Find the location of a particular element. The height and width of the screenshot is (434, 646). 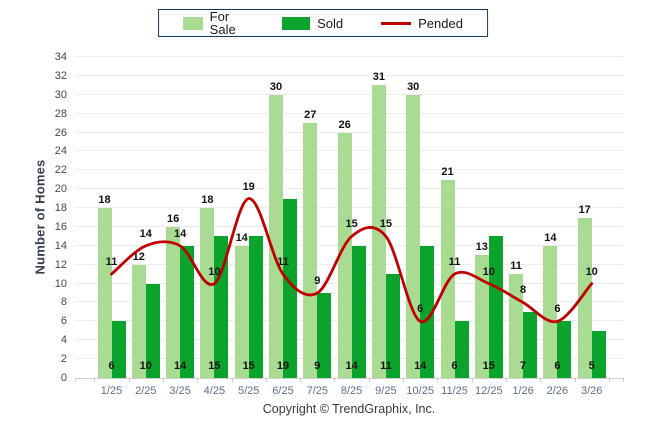

legend-label: Sold is located at coordinates (330, 23).